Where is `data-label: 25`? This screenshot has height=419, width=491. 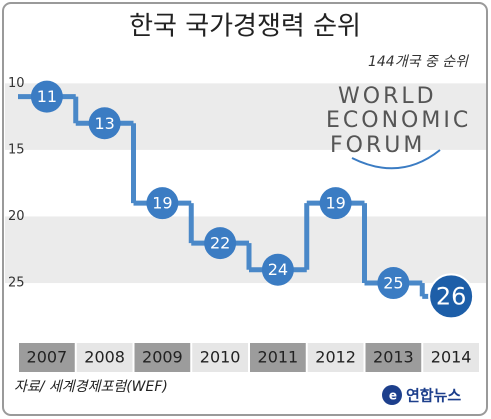
data-label: 25 is located at coordinates (393, 283).